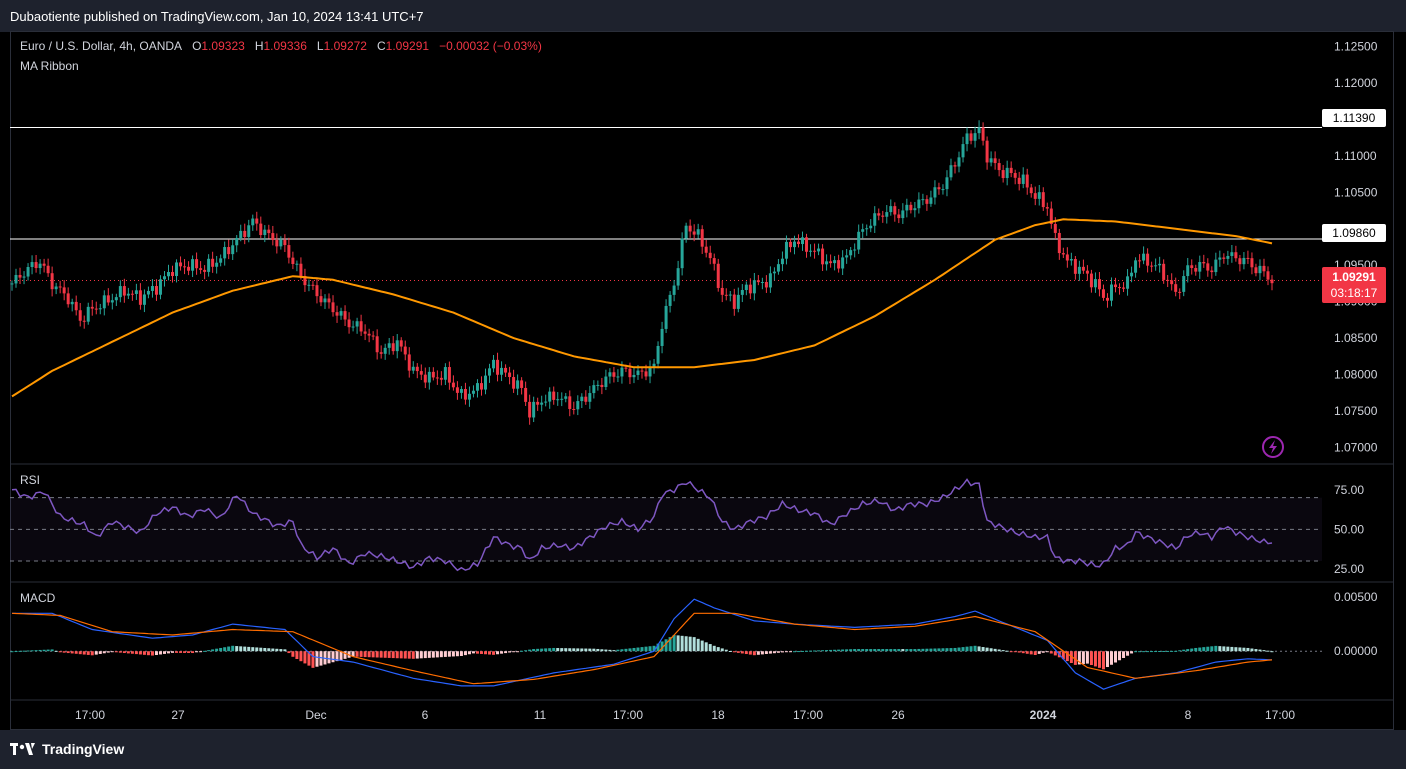  What do you see at coordinates (49, 66) in the screenshot?
I see `ma-ribbon-label: MA Ribbon` at bounding box center [49, 66].